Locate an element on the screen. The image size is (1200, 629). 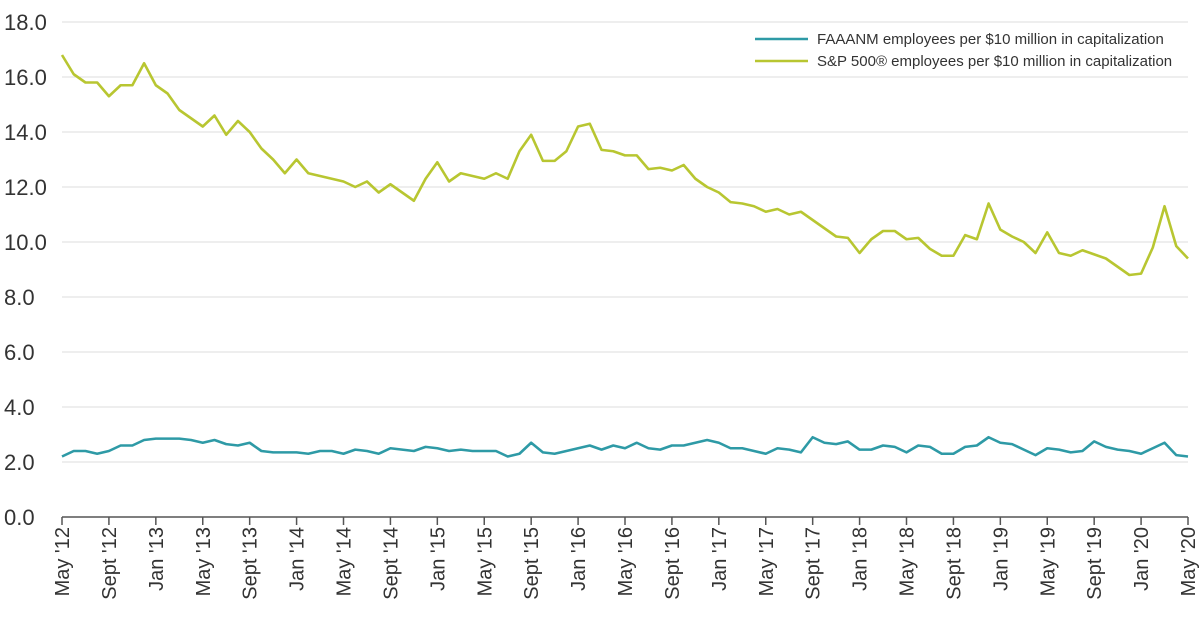
x-tick-label: Sept '13 is located at coordinates (251, 563).